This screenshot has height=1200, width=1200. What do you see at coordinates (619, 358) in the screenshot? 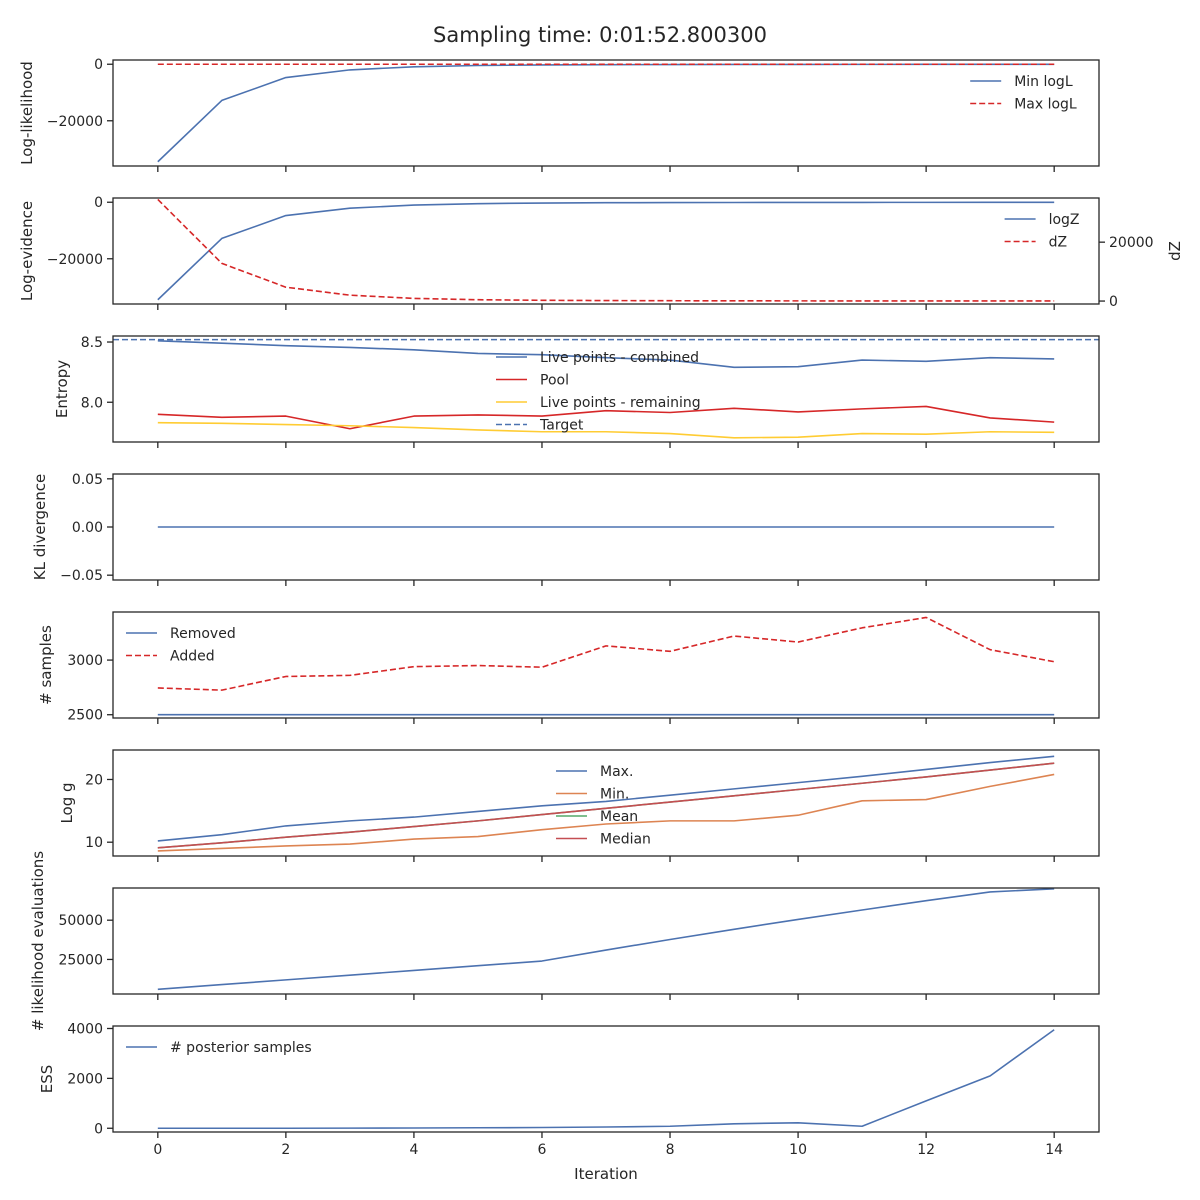
I see `legend-label-live-points-combined: Live points - combined` at bounding box center [619, 358].